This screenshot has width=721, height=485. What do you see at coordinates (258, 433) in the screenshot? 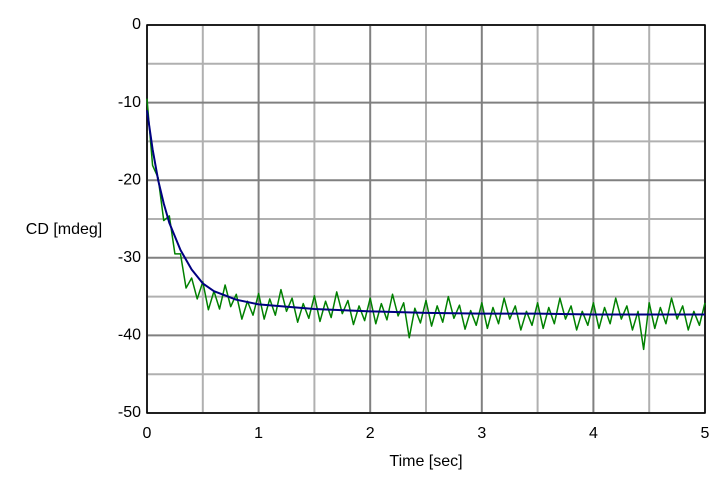
I see `x-tick-label: 1` at bounding box center [258, 433].